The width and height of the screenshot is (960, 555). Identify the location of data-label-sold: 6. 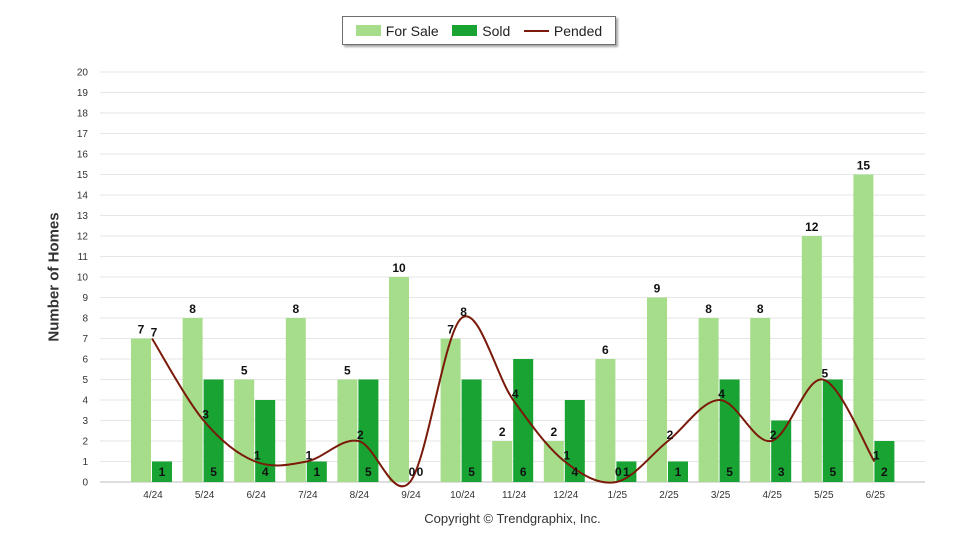
(523, 472).